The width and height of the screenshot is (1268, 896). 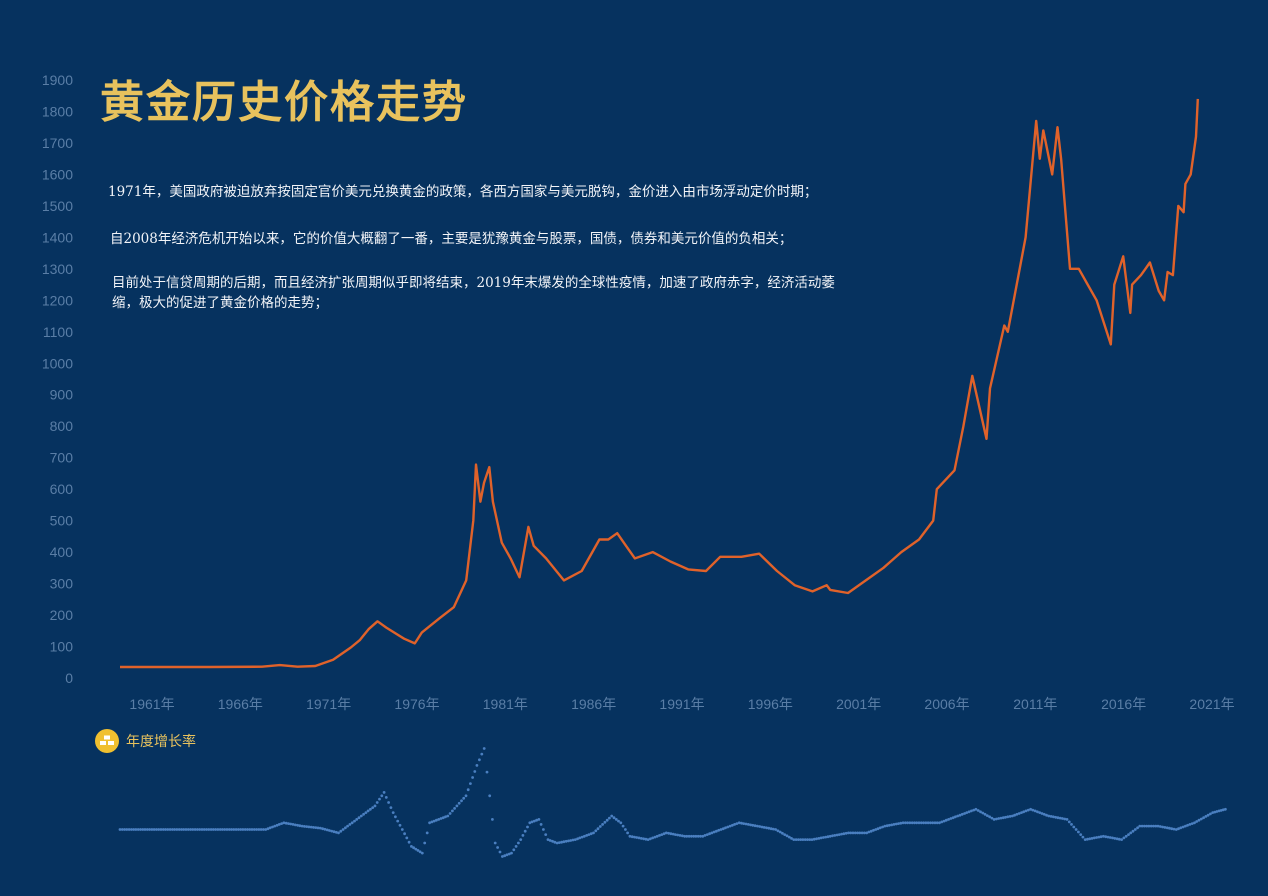 I want to click on gold-bars-icon, so click(x=107, y=741).